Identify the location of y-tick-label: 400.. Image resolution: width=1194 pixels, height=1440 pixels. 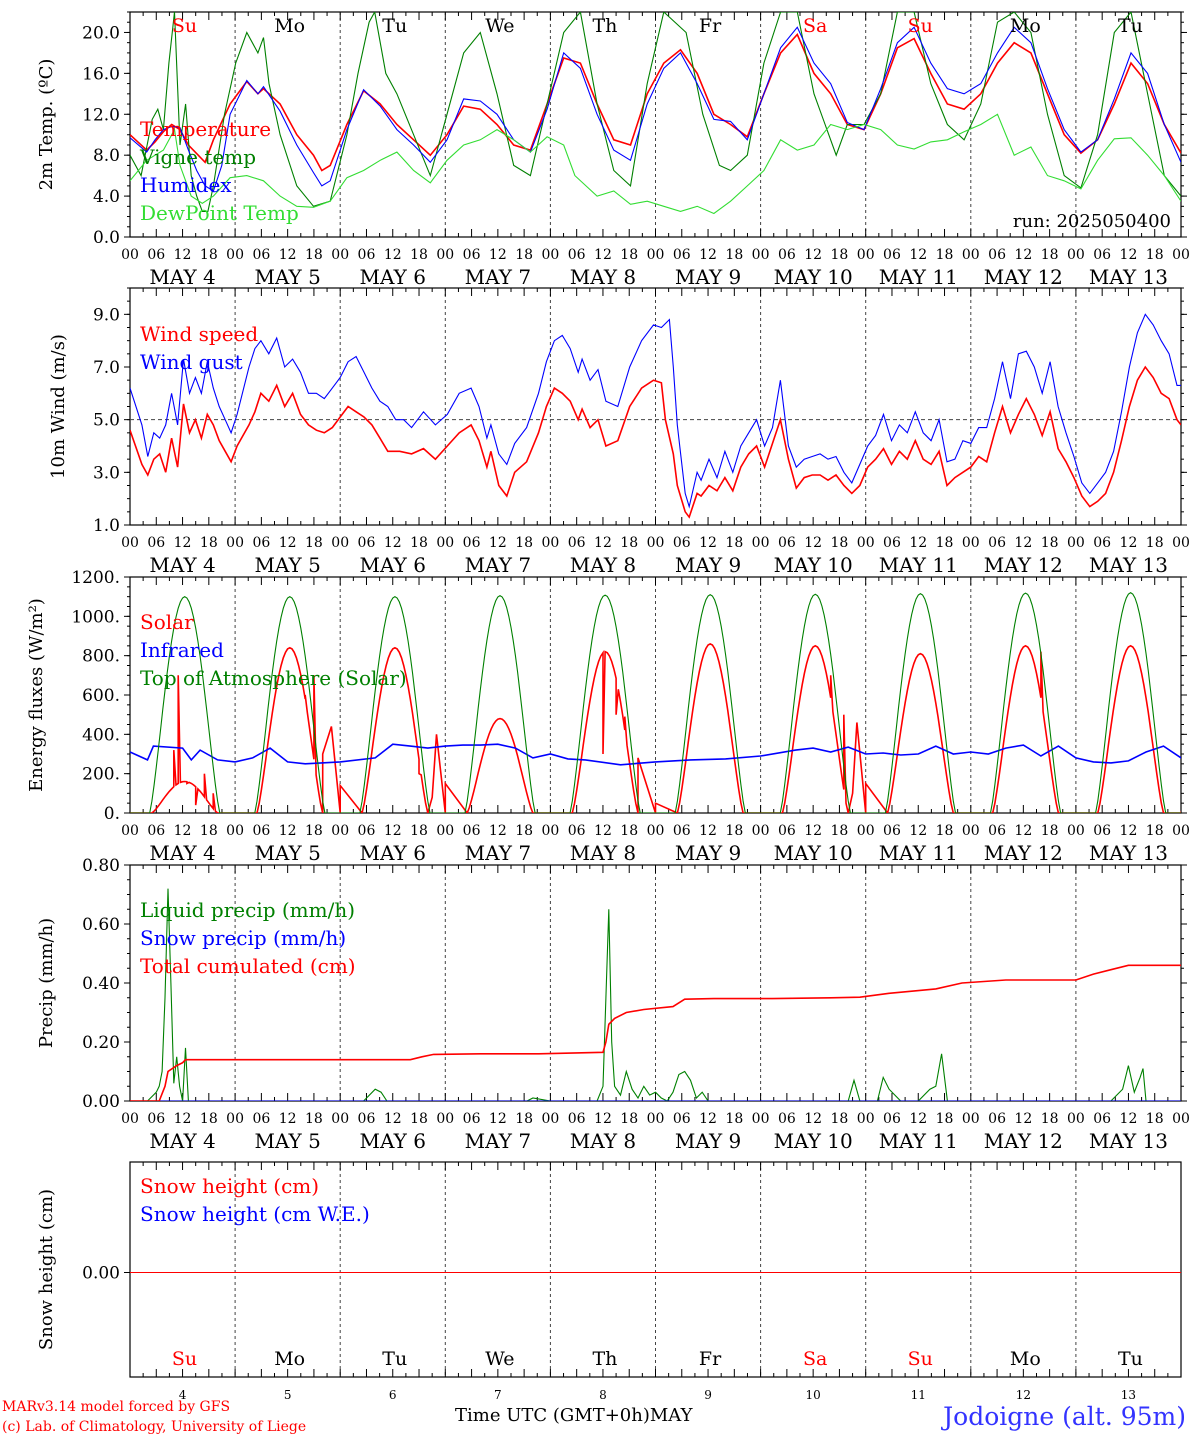
(101, 735).